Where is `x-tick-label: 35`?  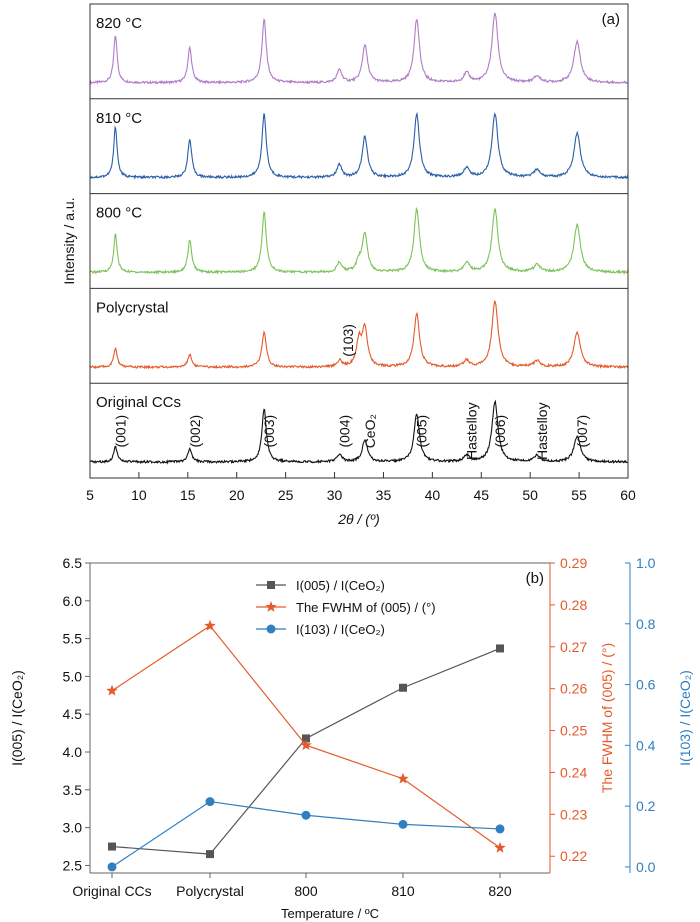 x-tick-label: 35 is located at coordinates (384, 495).